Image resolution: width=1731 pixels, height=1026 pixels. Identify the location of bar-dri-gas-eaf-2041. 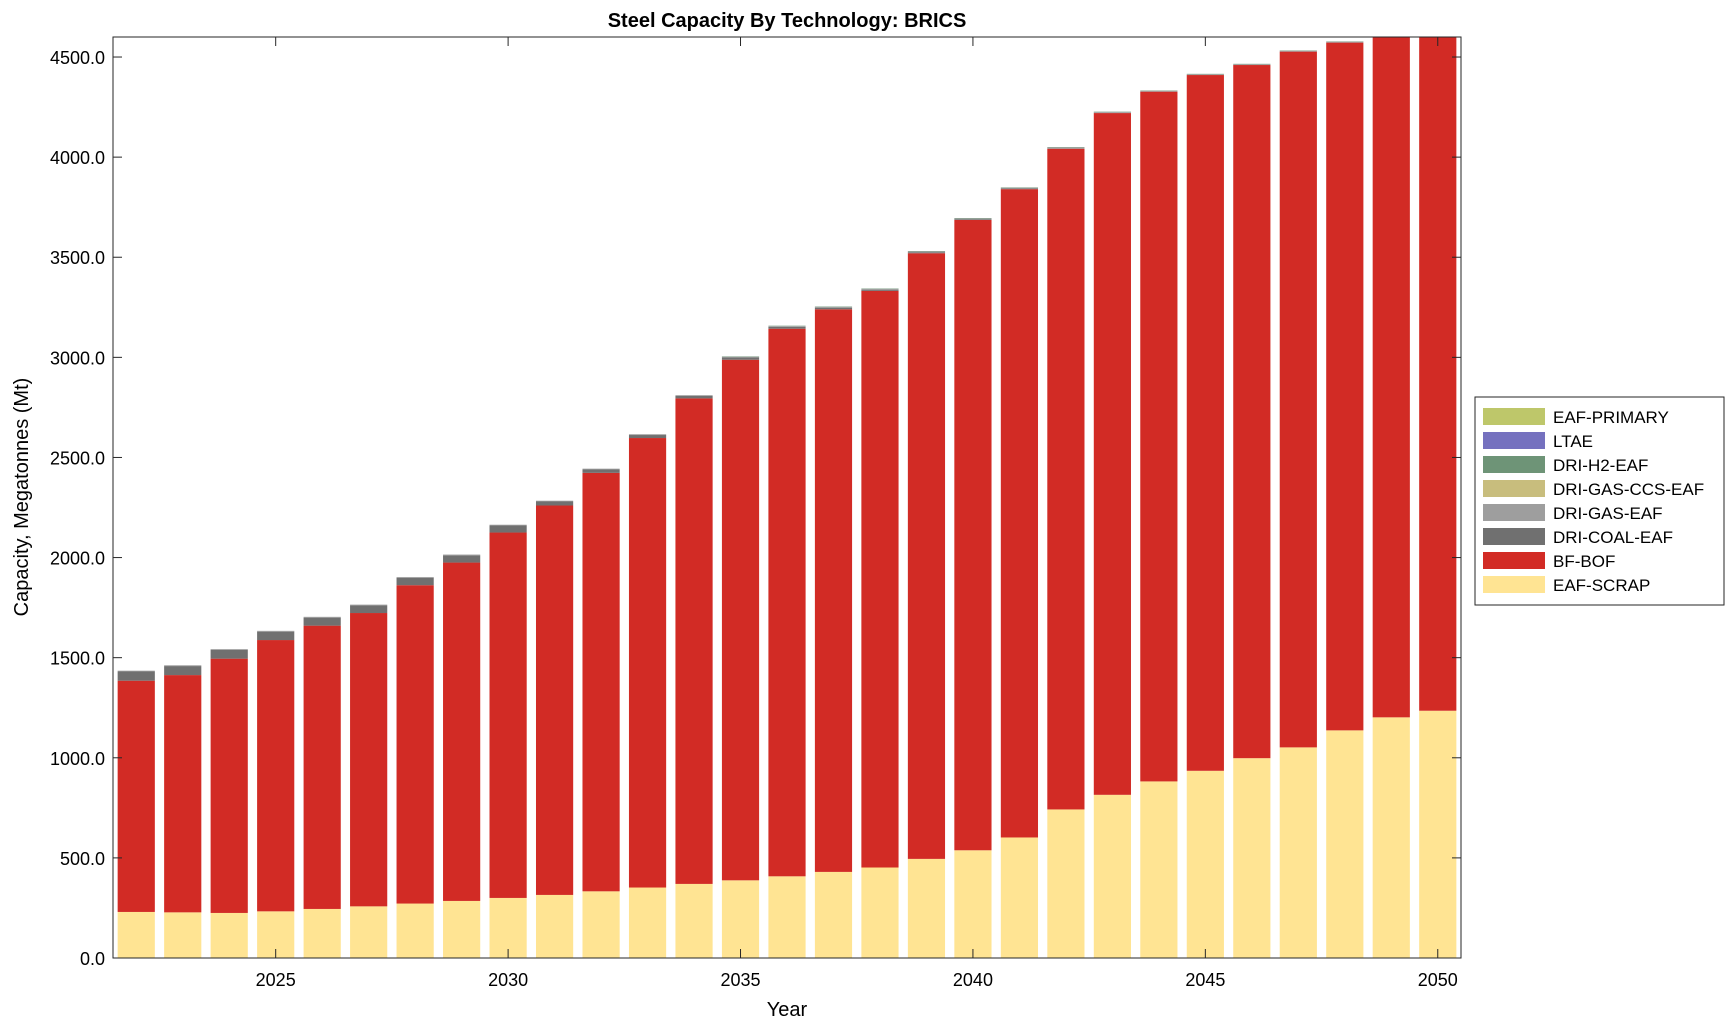
(1019, 188).